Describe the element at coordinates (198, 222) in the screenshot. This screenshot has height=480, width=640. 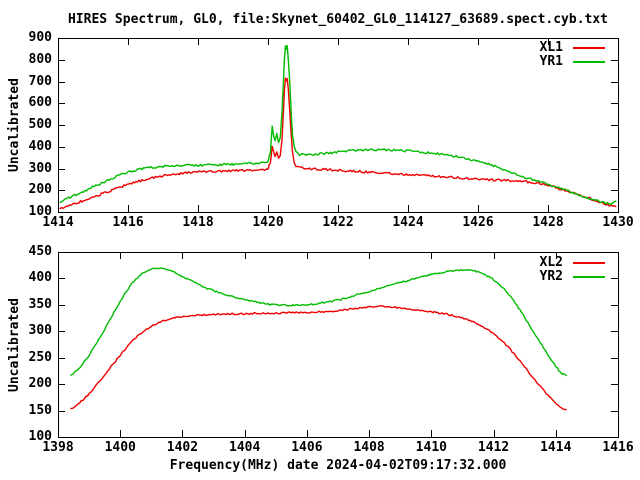
I see `x-tick-label: 1418` at that location.